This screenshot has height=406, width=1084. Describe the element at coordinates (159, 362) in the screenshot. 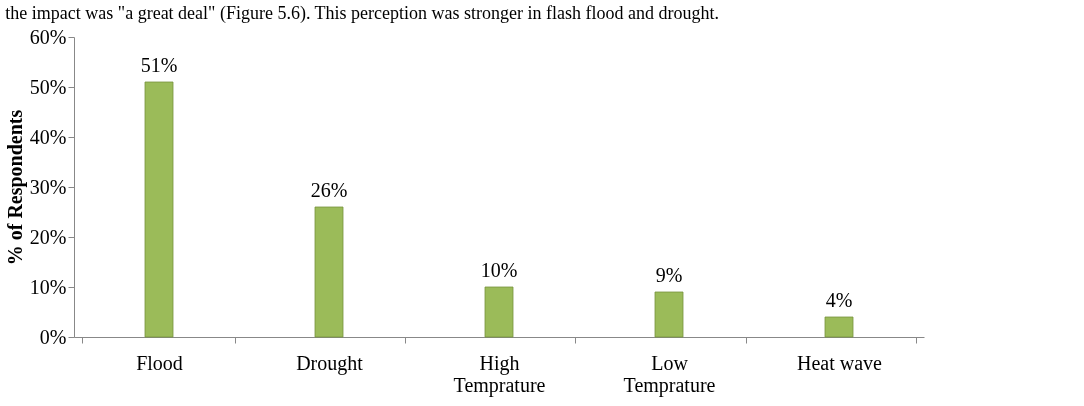

I see `x-tick-label: Flood` at that location.